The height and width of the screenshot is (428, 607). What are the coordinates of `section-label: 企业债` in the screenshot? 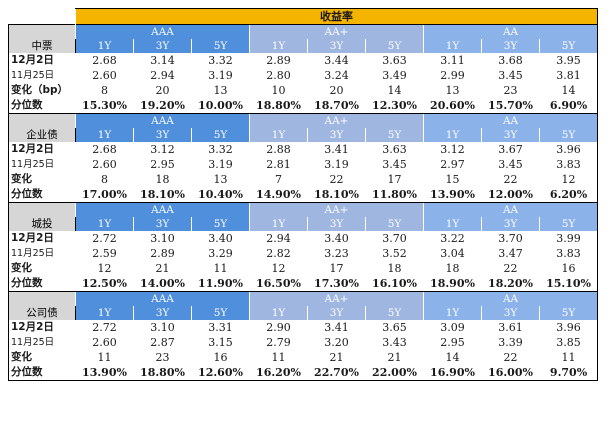 It's located at (42, 127).